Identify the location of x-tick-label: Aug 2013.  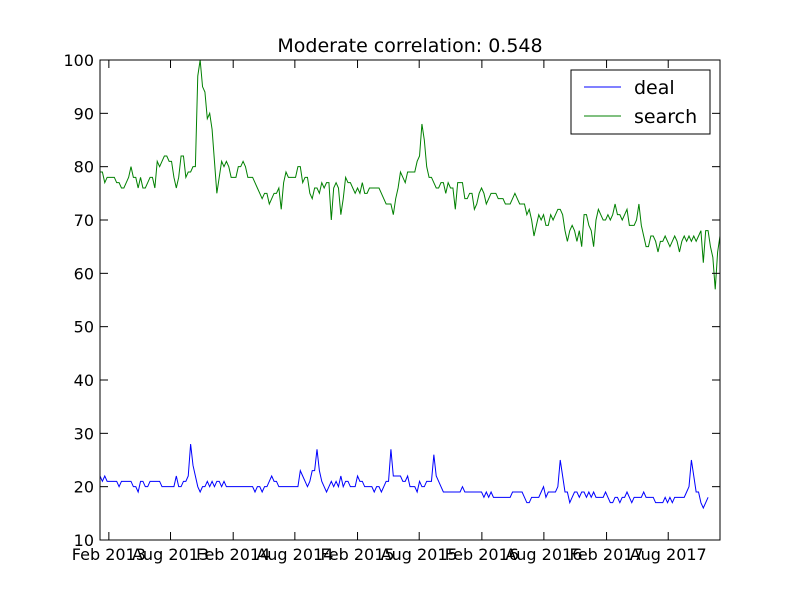
(170, 554).